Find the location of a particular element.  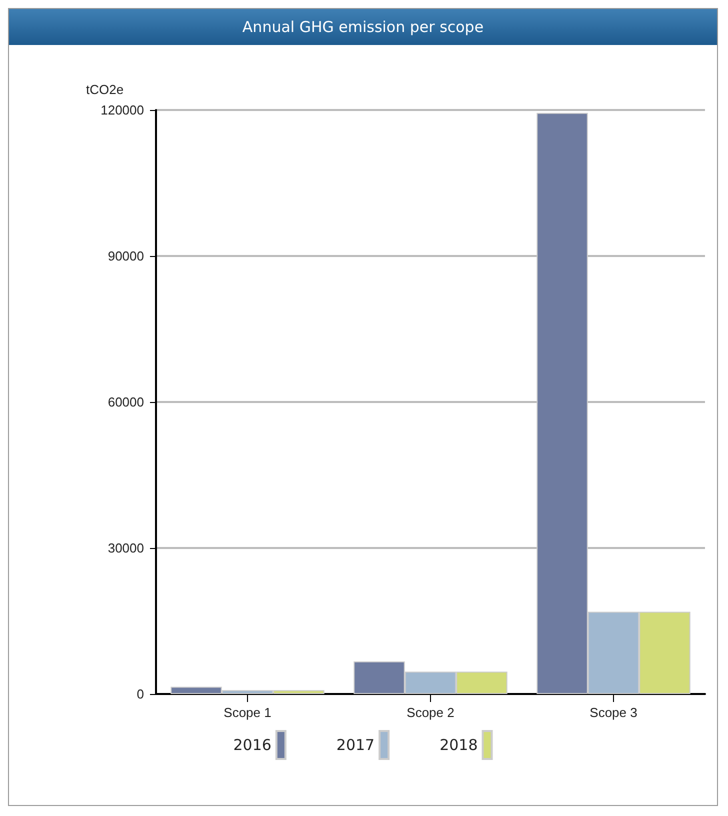

y-tick-label: 60000 is located at coordinates (126, 402).